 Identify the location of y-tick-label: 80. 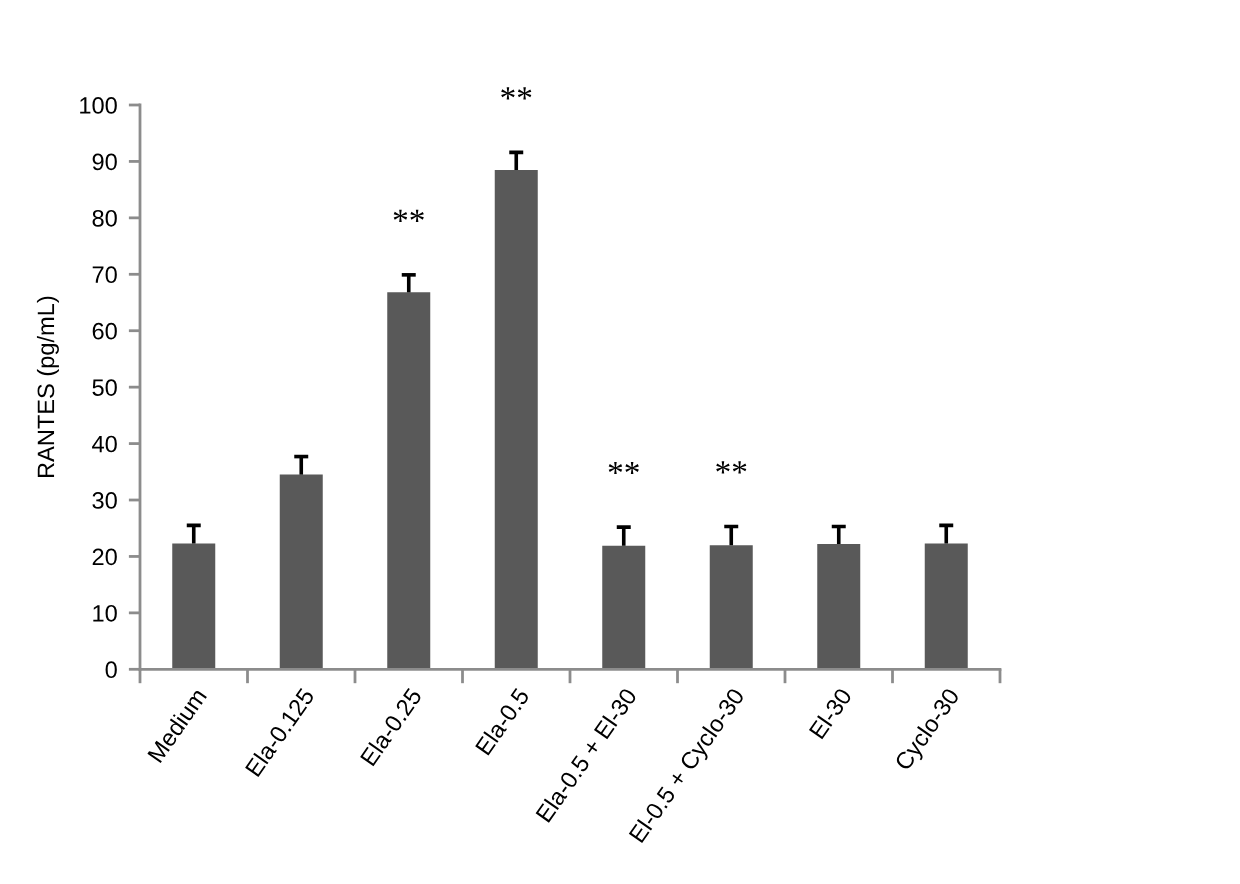
(104, 218).